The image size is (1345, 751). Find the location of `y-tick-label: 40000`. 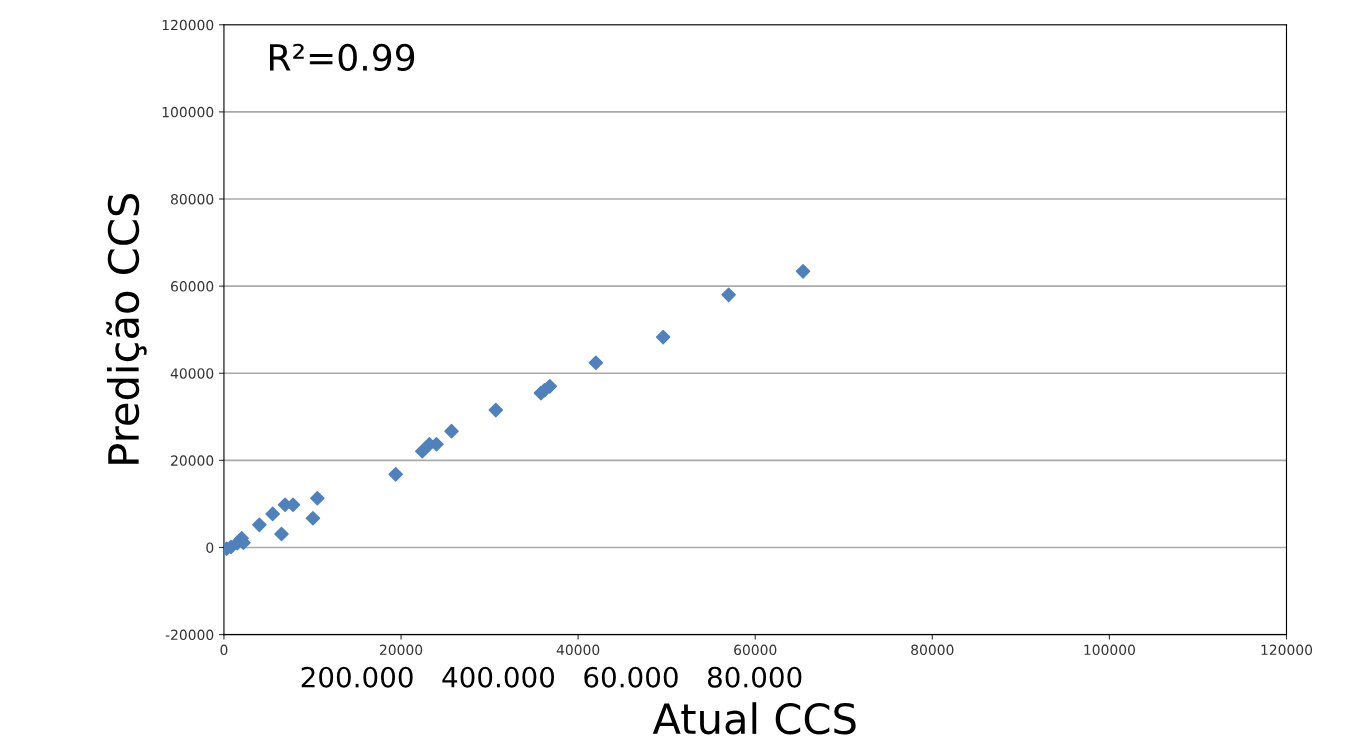

y-tick-label: 40000 is located at coordinates (192, 373).